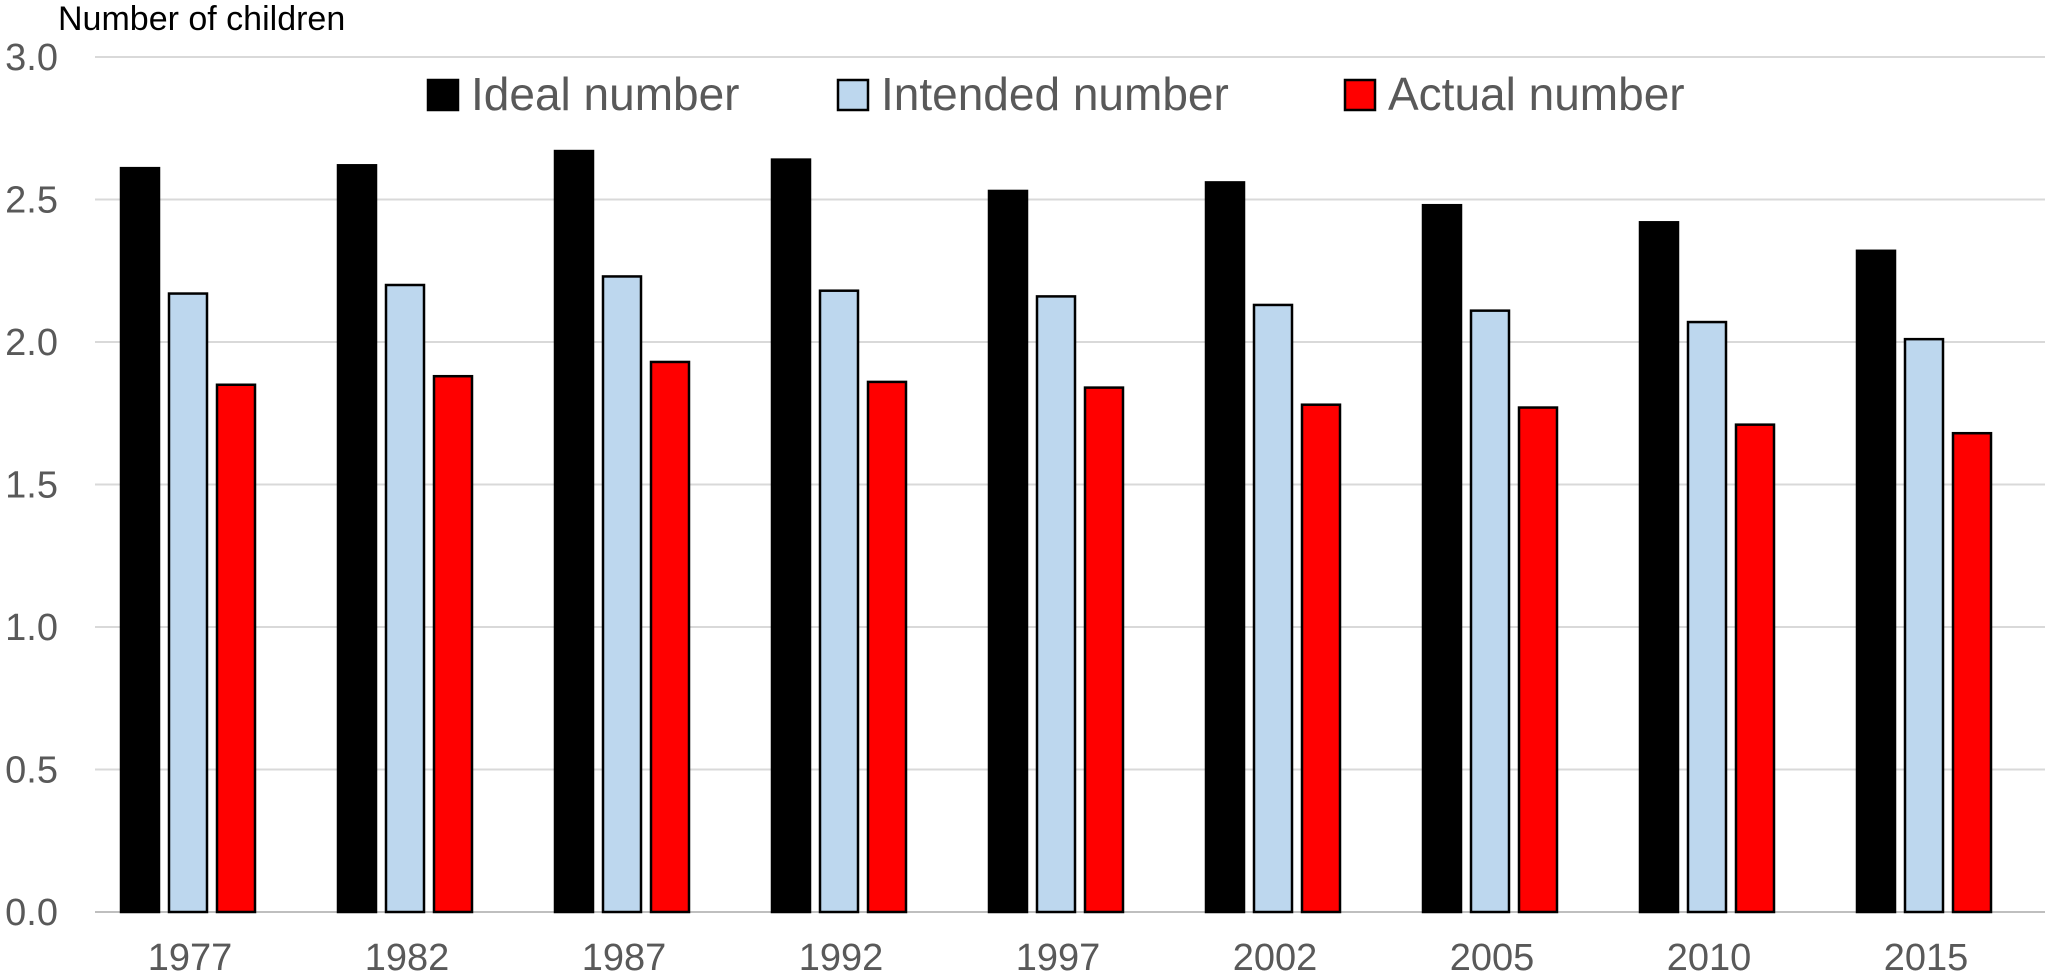  I want to click on x-axis-tick-labels: 1977 1982 1987 1992 1997 2002 2005 2010 2015, so click(1058, 955).